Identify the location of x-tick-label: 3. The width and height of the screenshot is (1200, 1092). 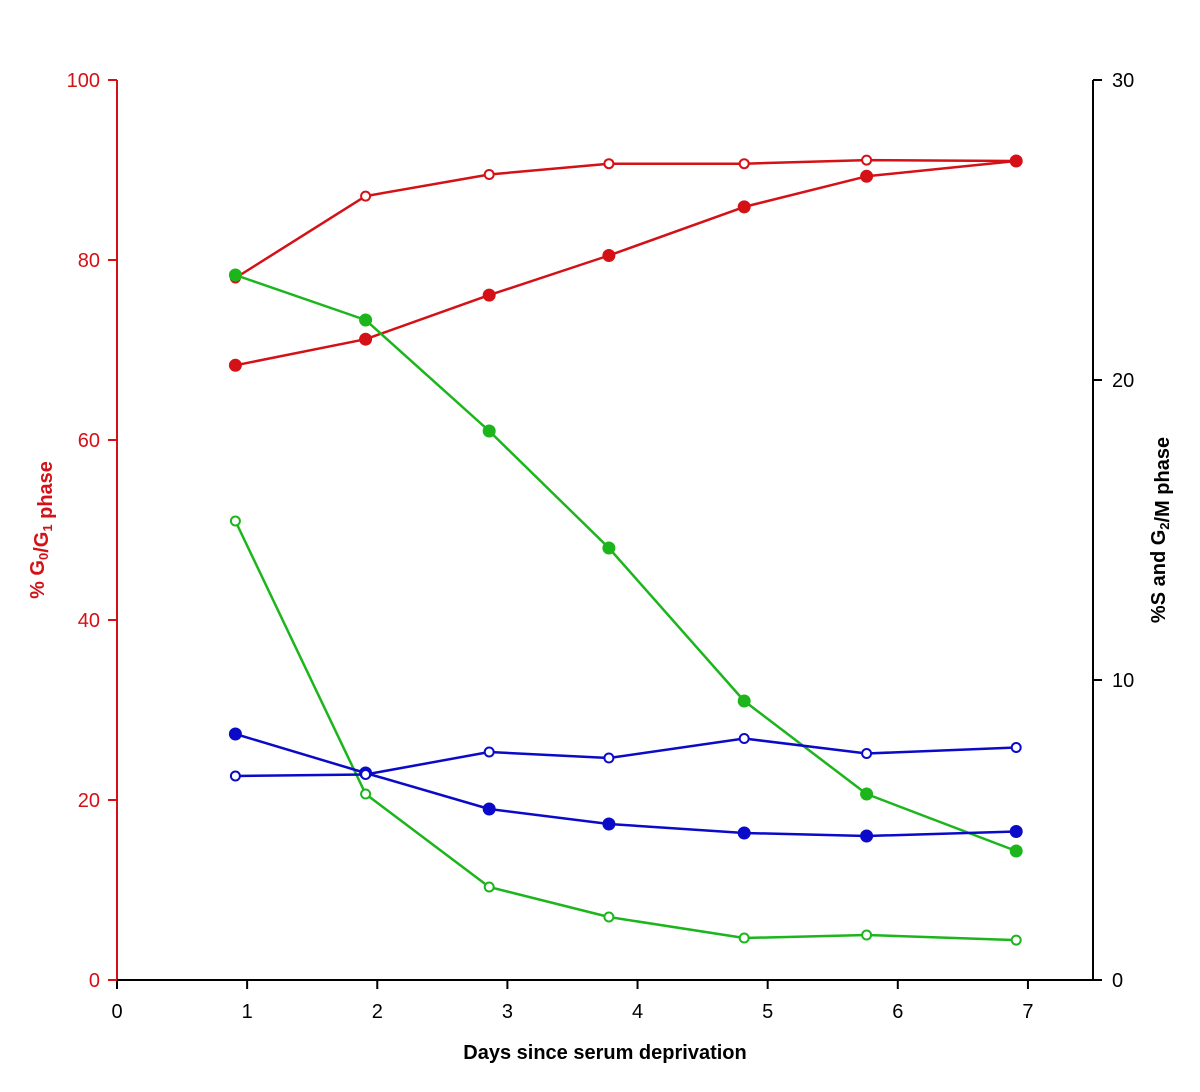
(507, 1012).